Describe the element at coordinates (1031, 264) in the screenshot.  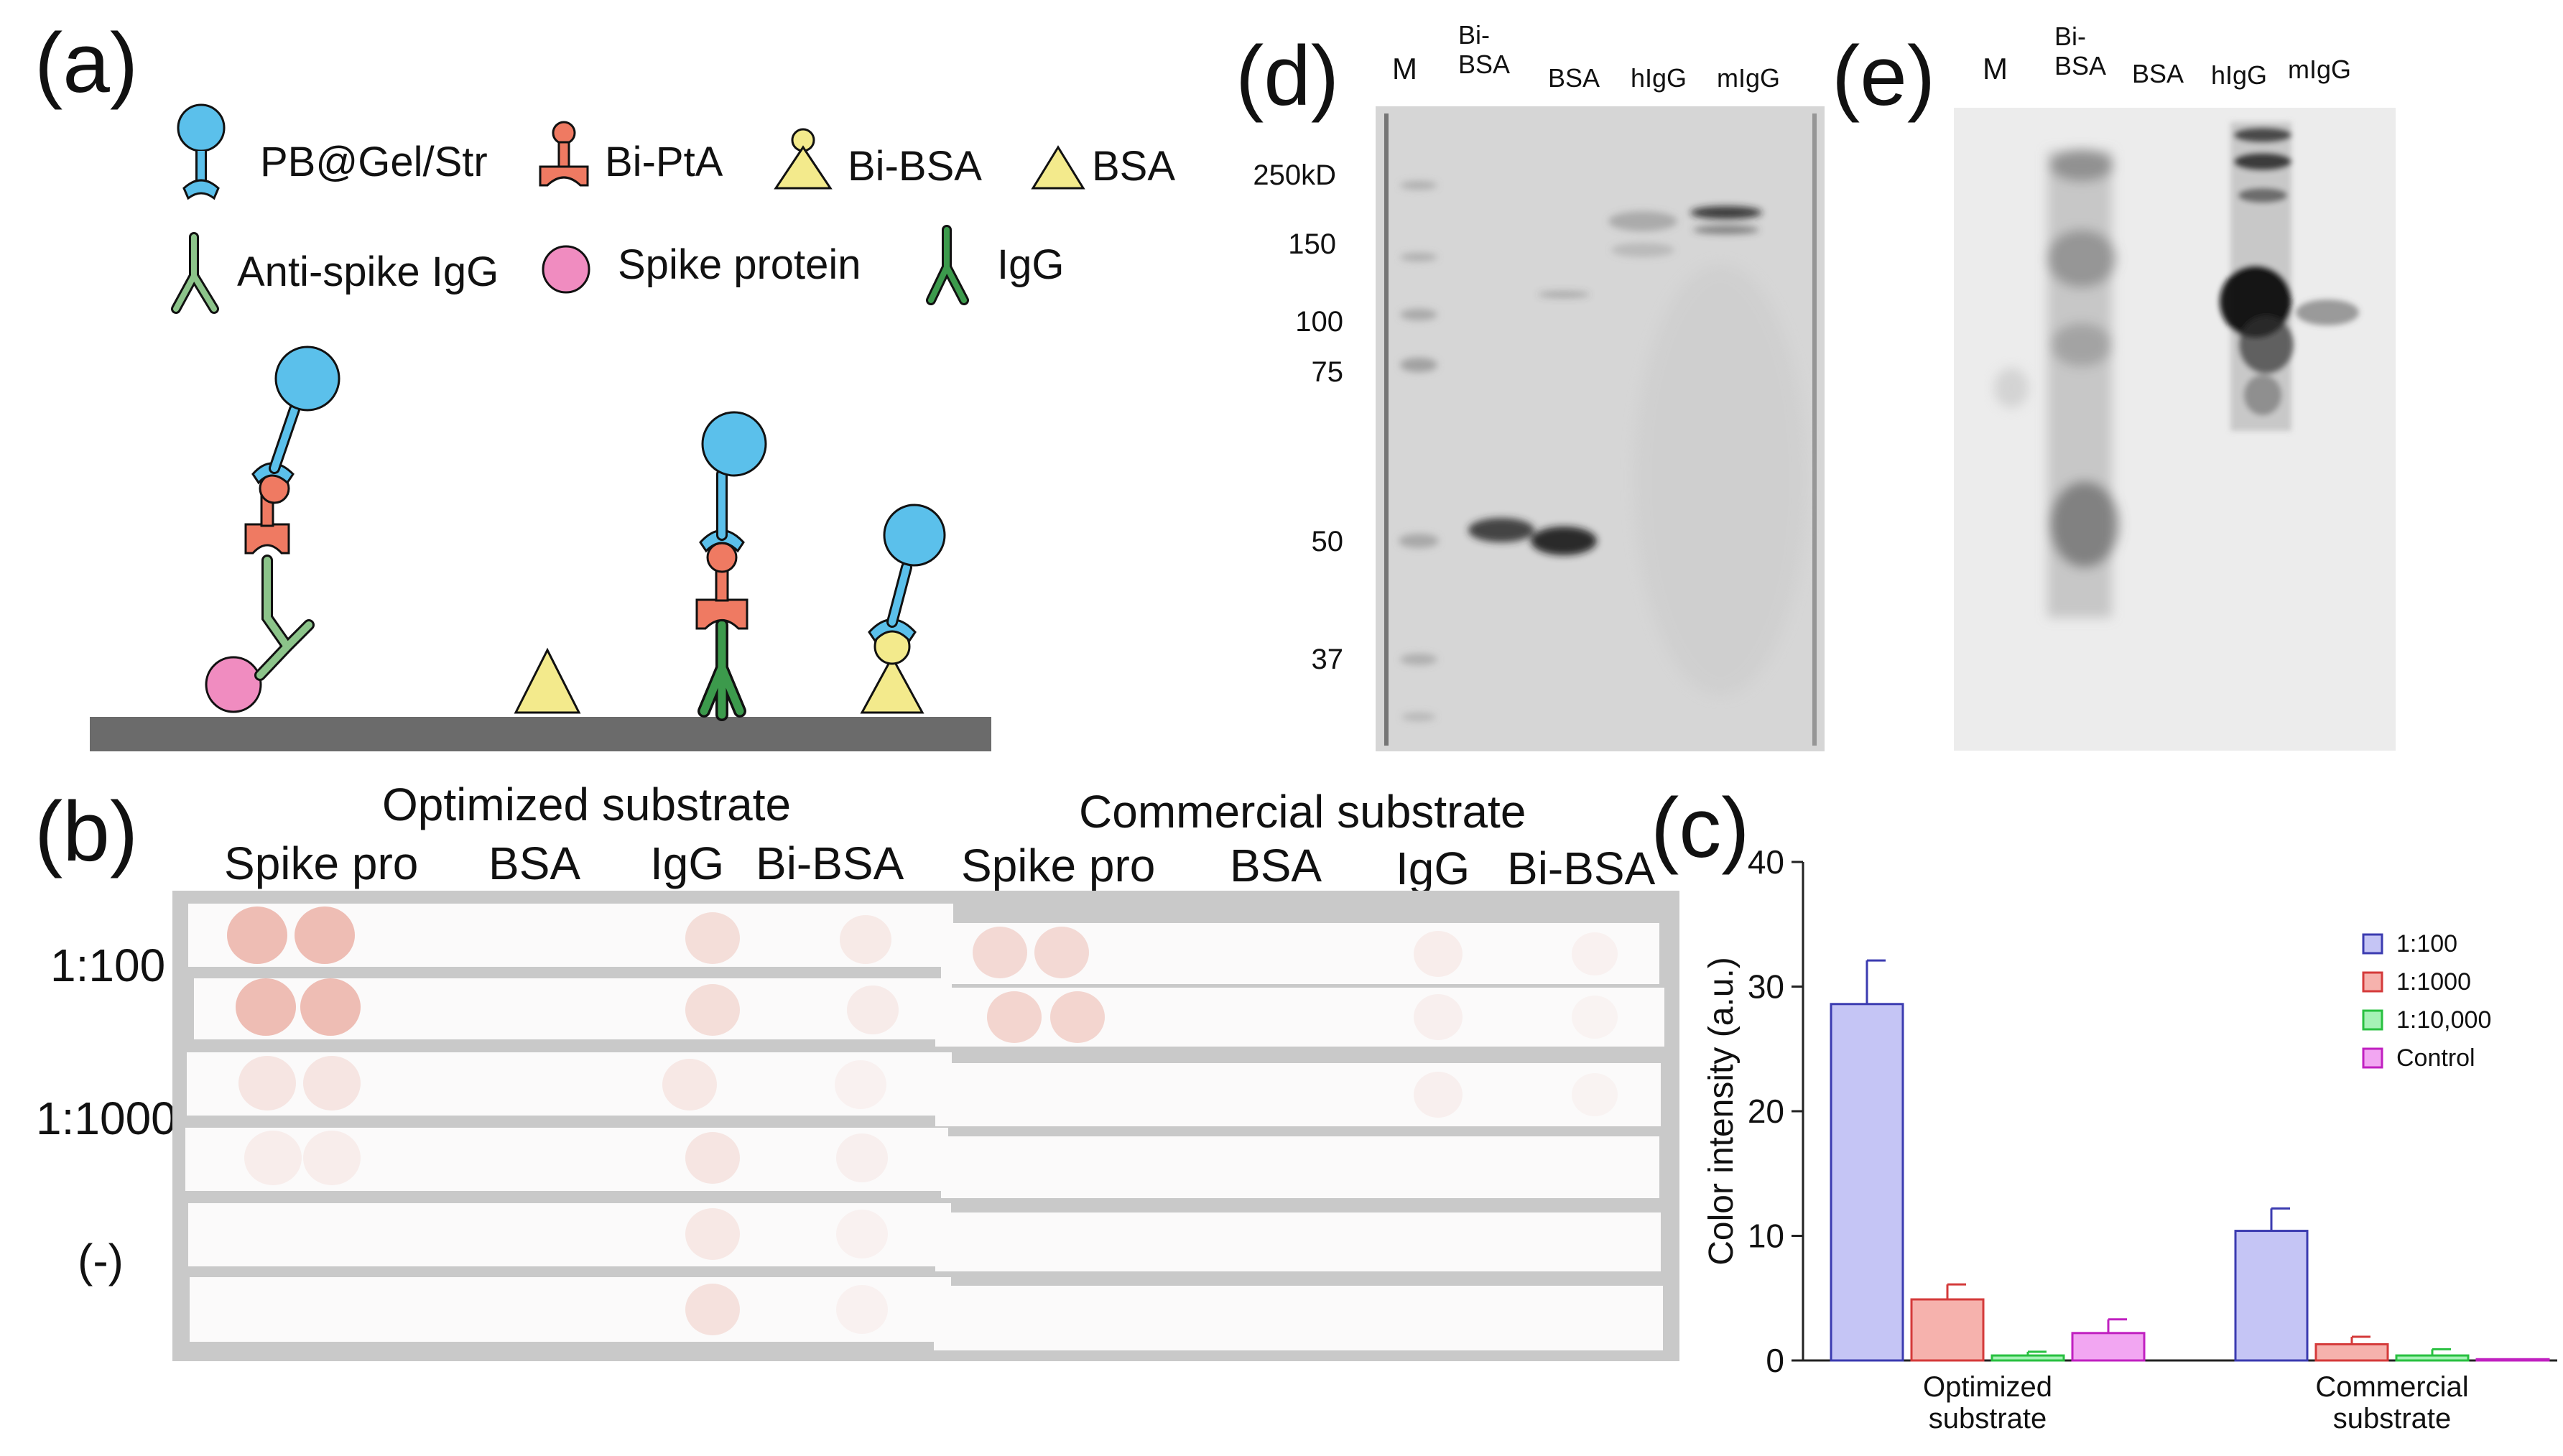
I see `legend-igg: IgG` at that location.